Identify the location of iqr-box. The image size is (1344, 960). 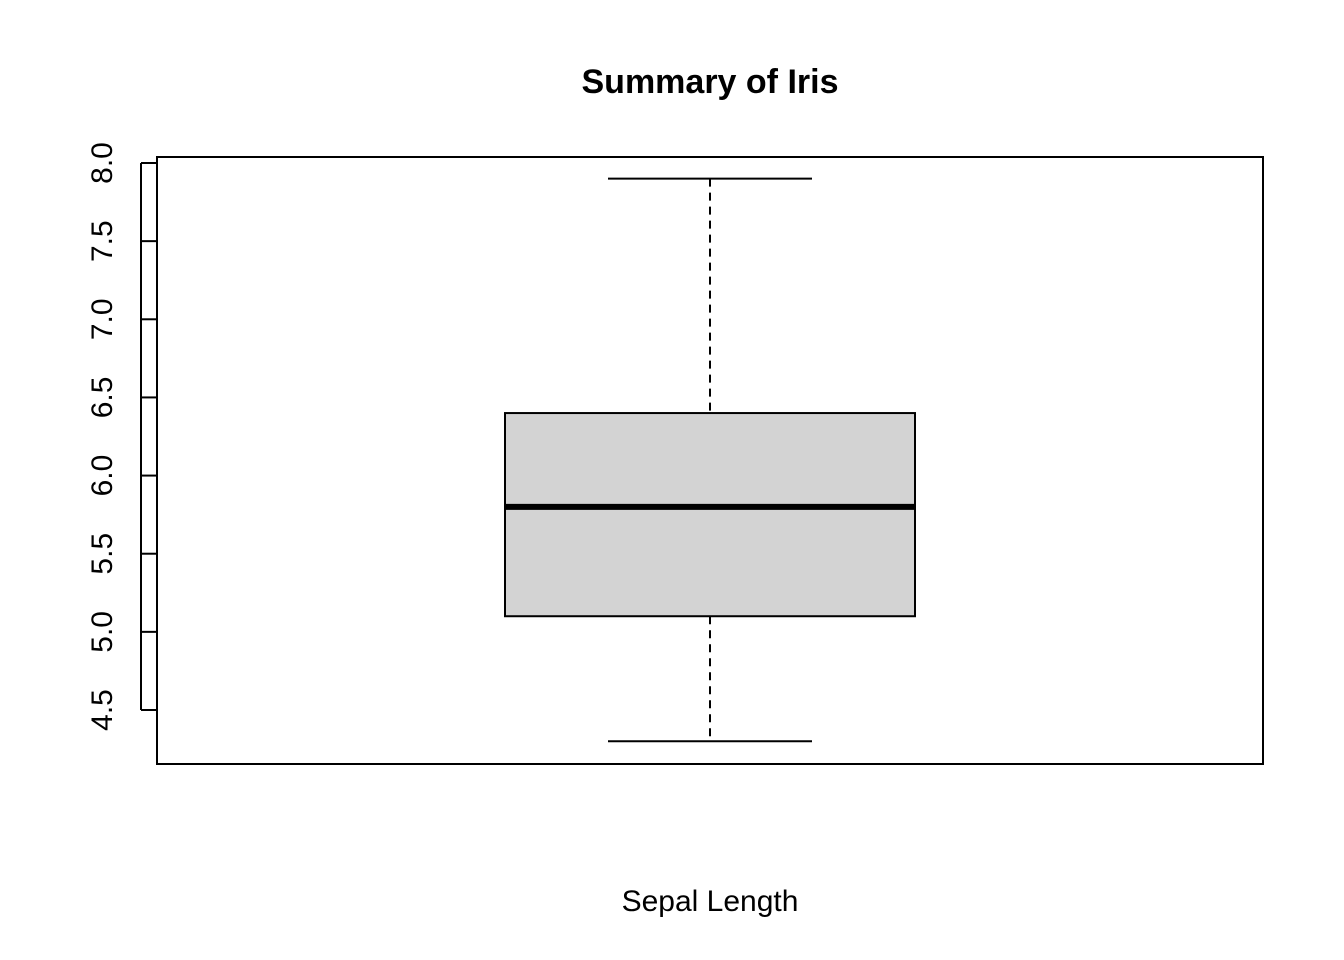
(710, 515).